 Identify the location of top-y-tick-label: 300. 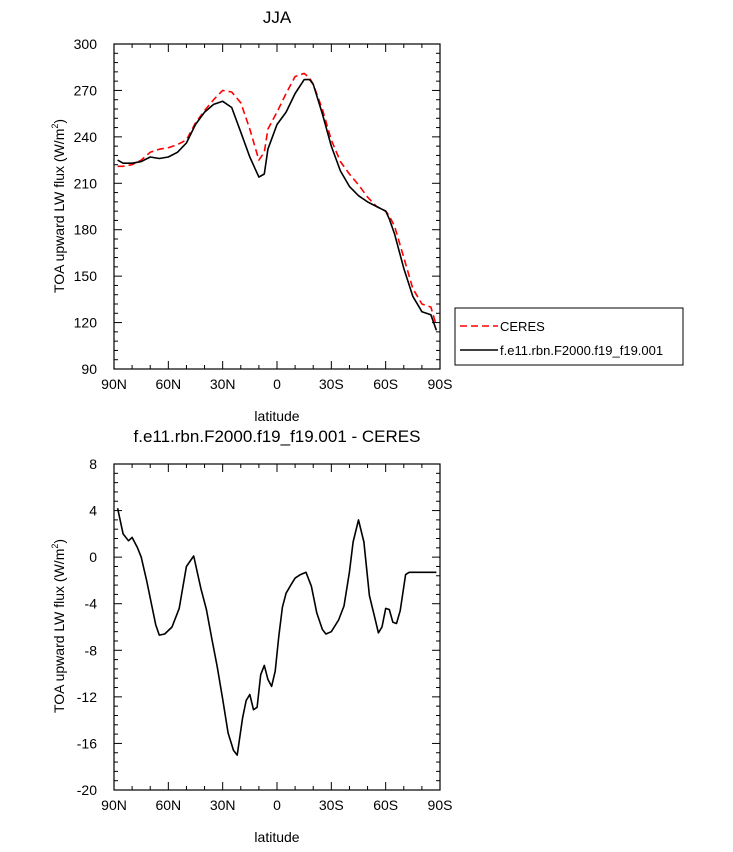
(86, 44).